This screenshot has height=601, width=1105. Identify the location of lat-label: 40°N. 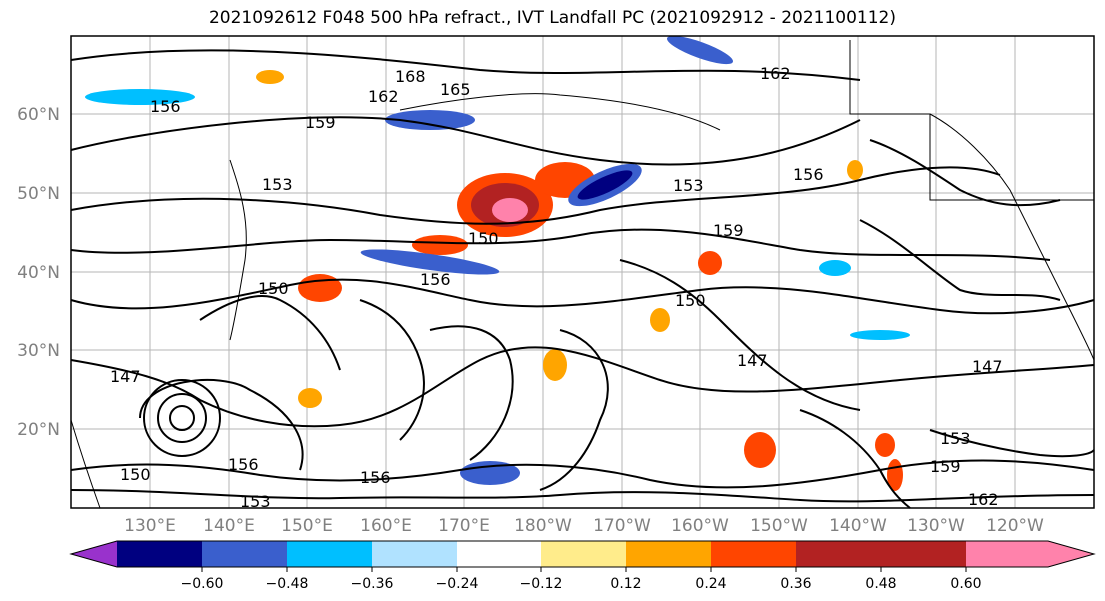
(38, 273).